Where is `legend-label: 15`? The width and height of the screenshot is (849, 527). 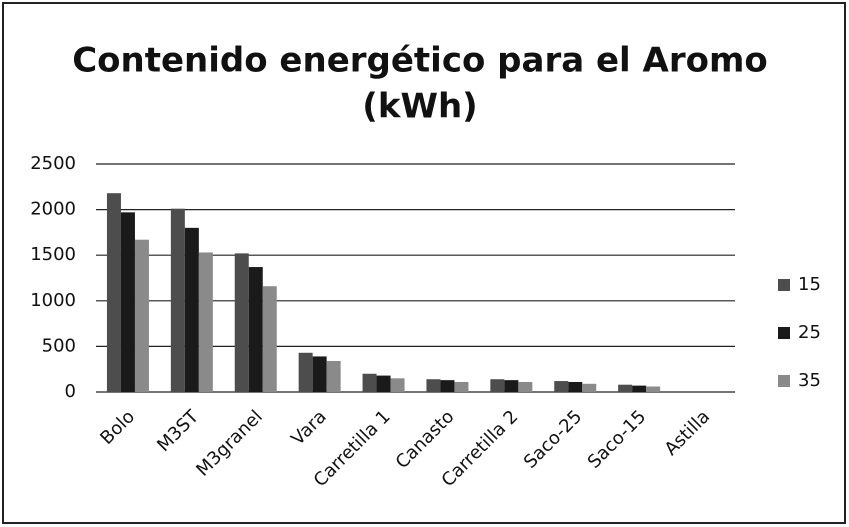
legend-label: 15 is located at coordinates (809, 284).